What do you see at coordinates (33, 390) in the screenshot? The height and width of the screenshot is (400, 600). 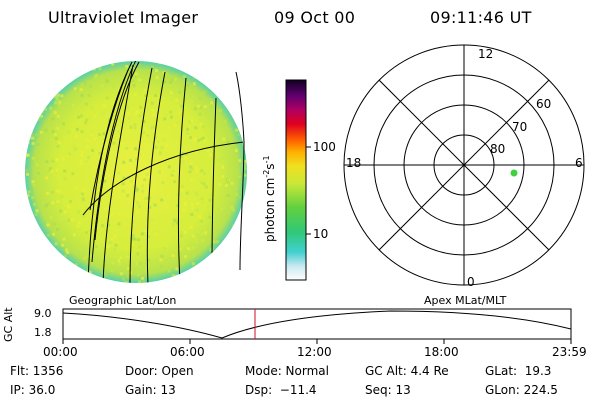 I see `status-ip: IP: 36.0` at bounding box center [33, 390].